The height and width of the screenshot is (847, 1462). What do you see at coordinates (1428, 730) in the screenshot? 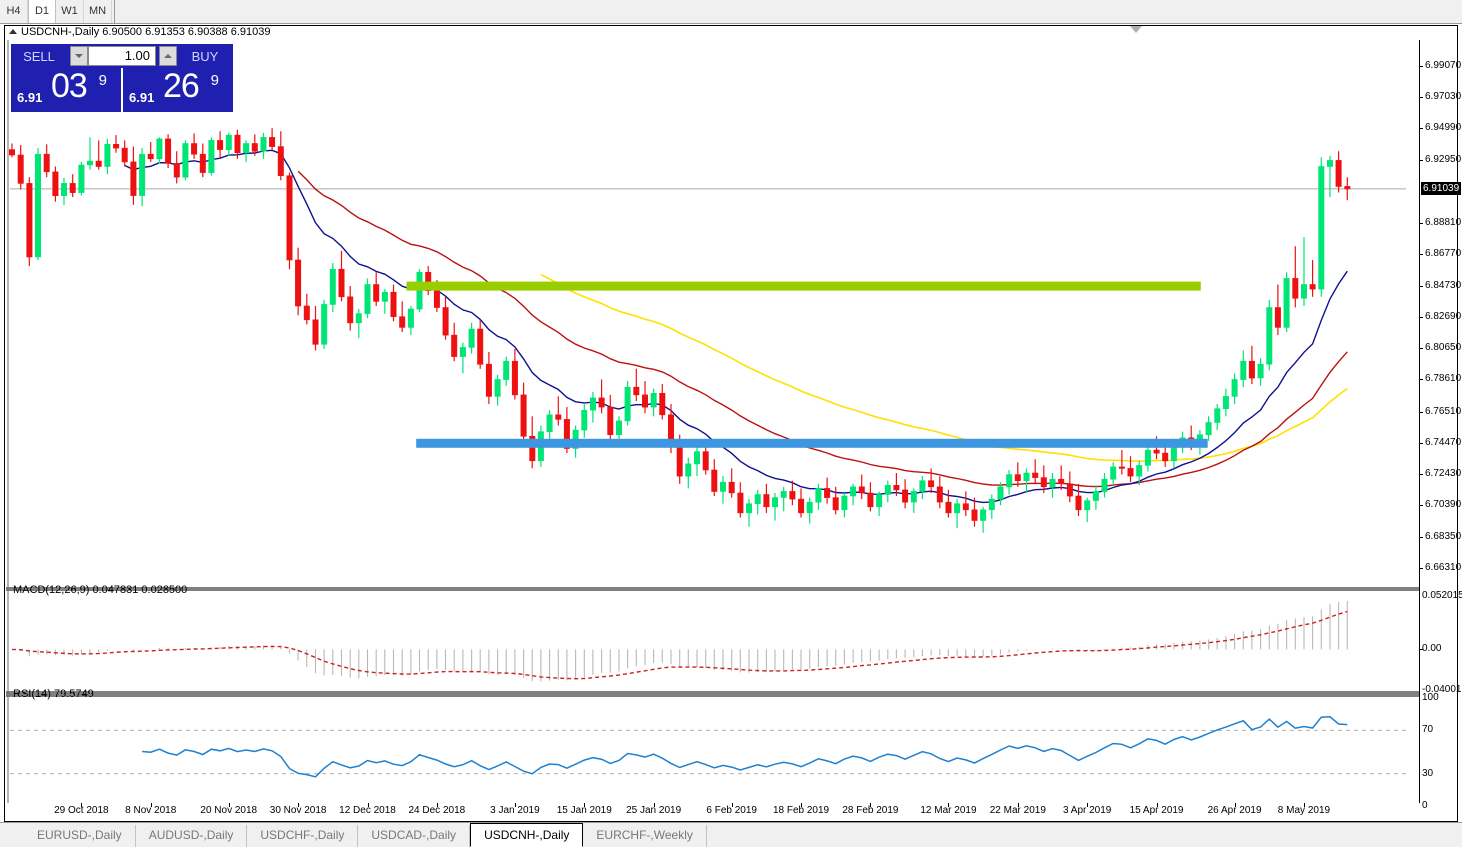
I see `rsi-tick-label: 70` at bounding box center [1428, 730].